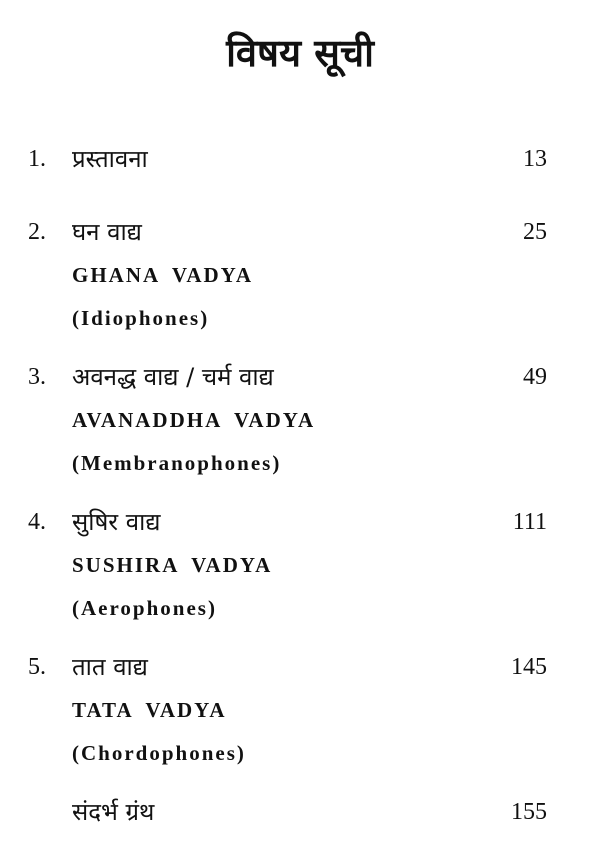 Image resolution: width=600 pixels, height=854 pixels. Describe the element at coordinates (159, 753) in the screenshot. I see `entry-classification: (Chordophones)` at that location.